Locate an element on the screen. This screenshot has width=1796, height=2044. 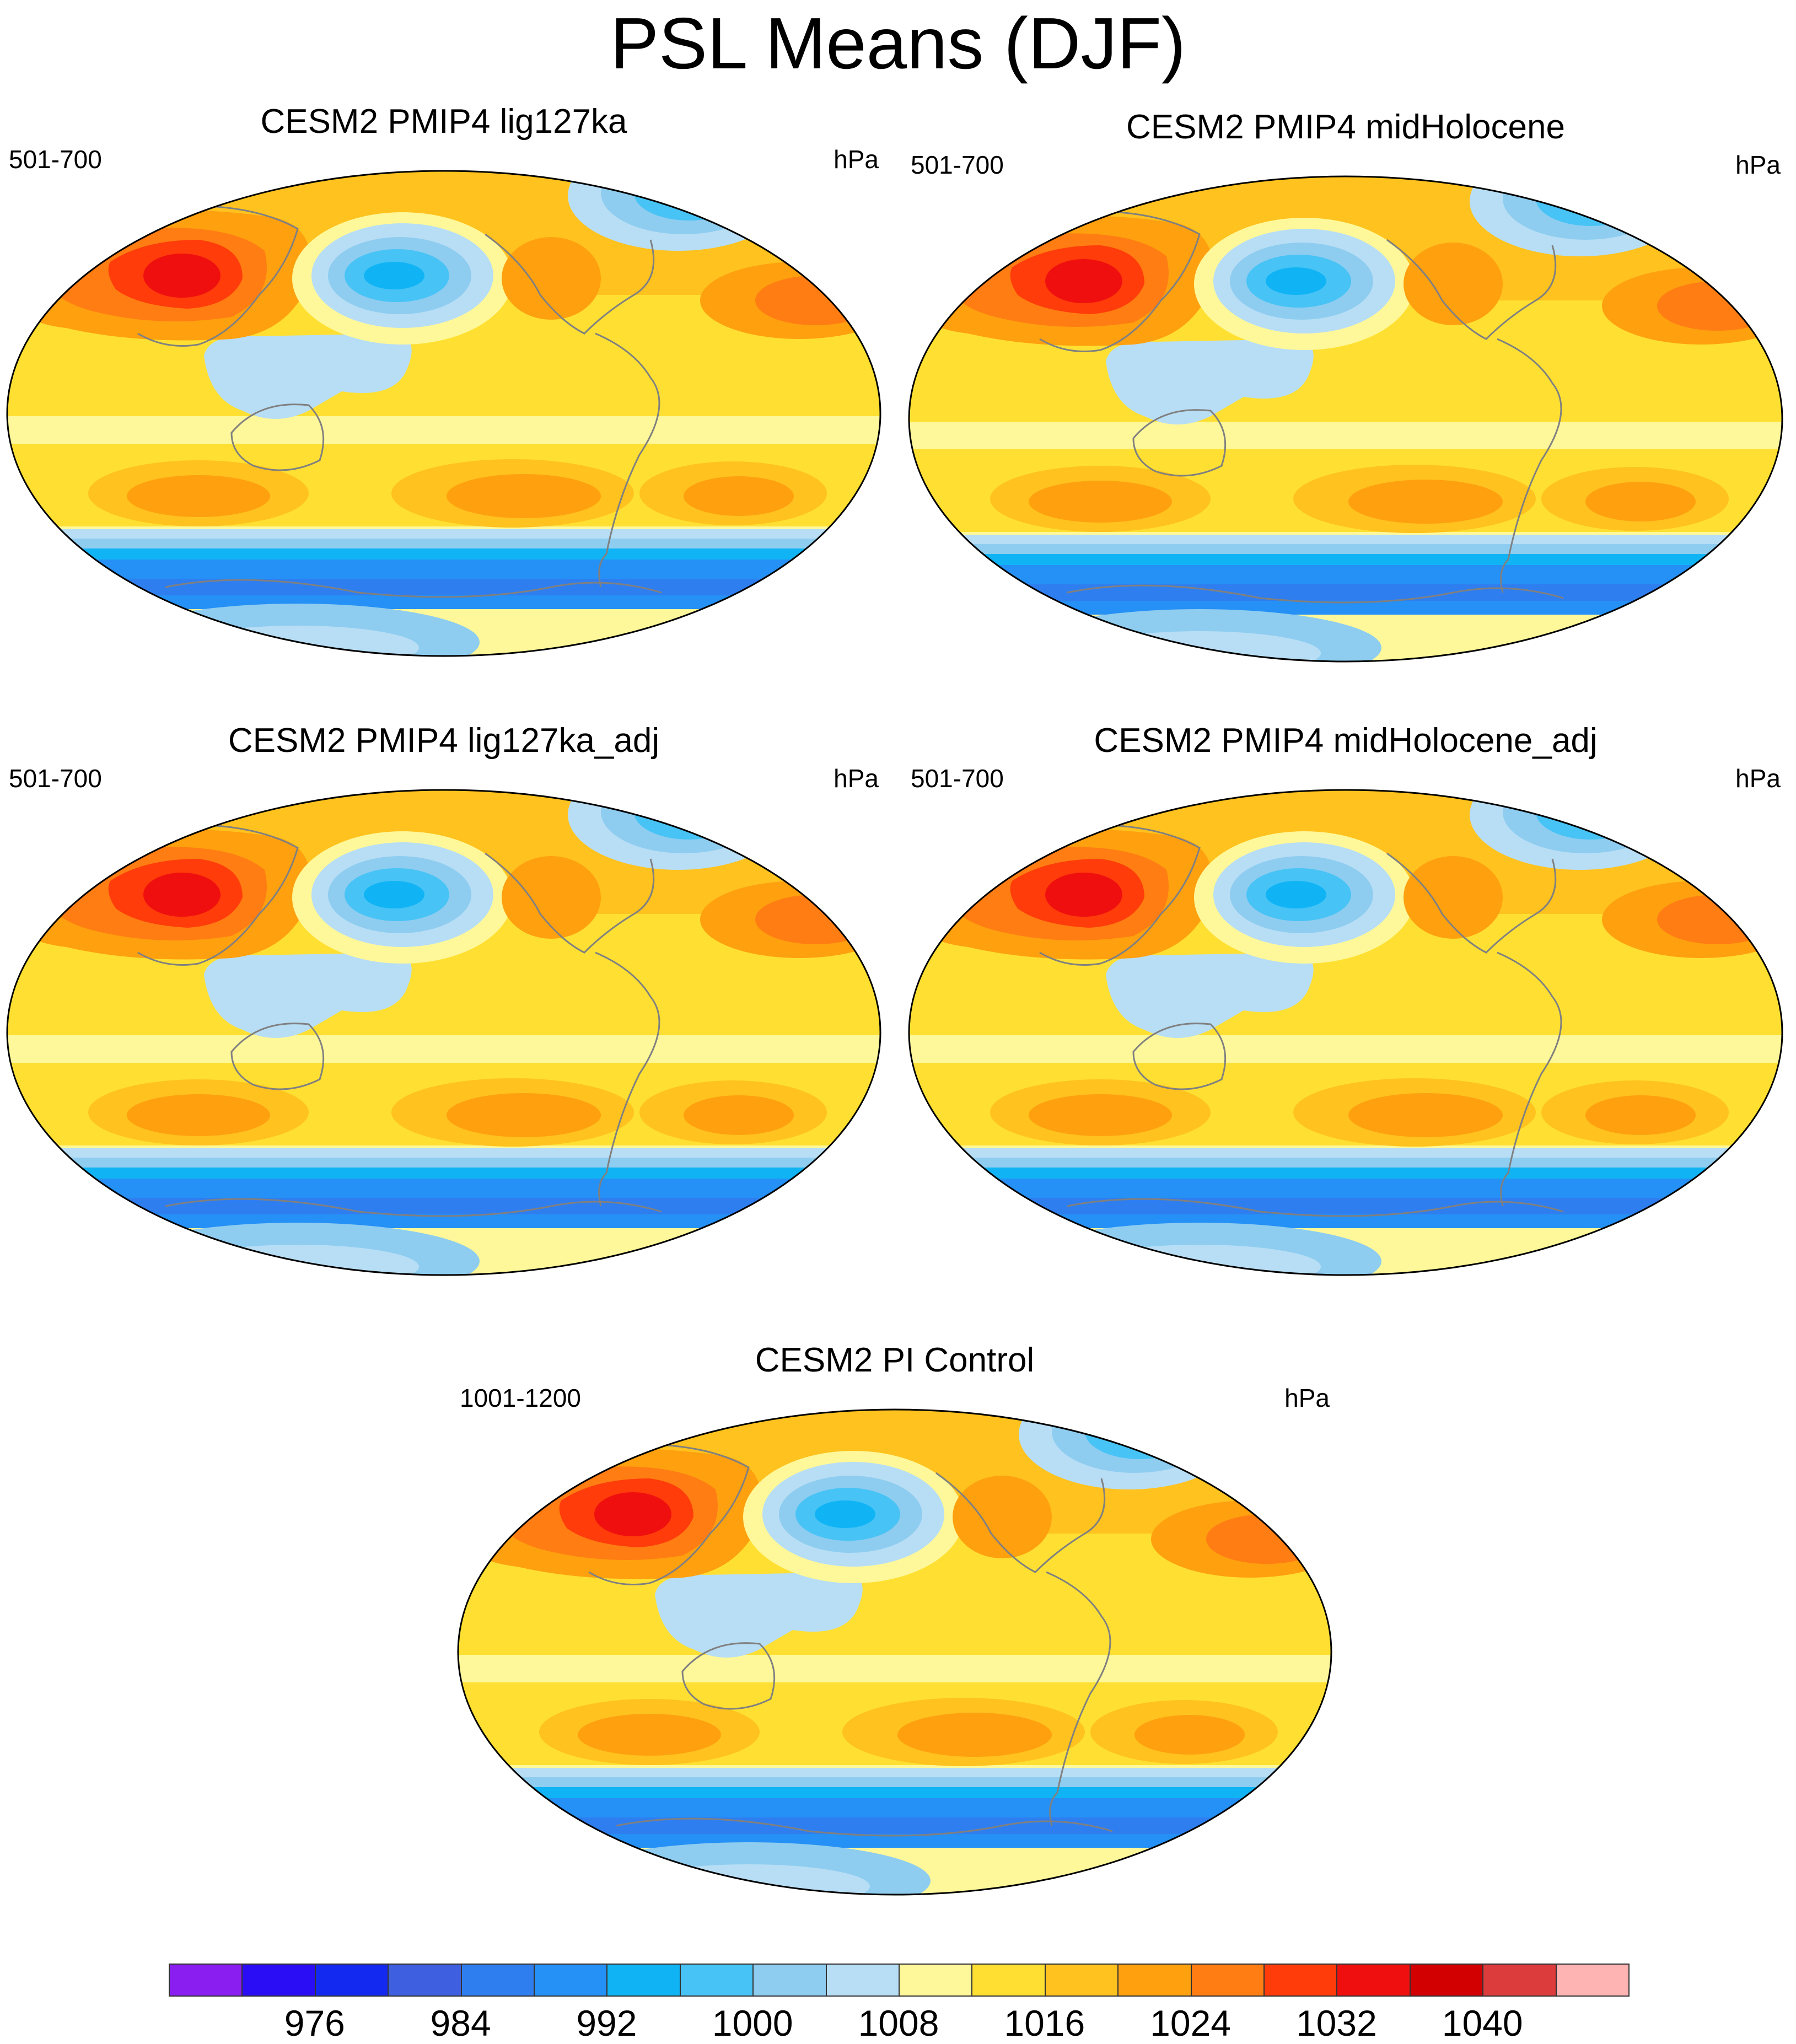
colorbar-tick-label: 992 is located at coordinates (606, 2023).